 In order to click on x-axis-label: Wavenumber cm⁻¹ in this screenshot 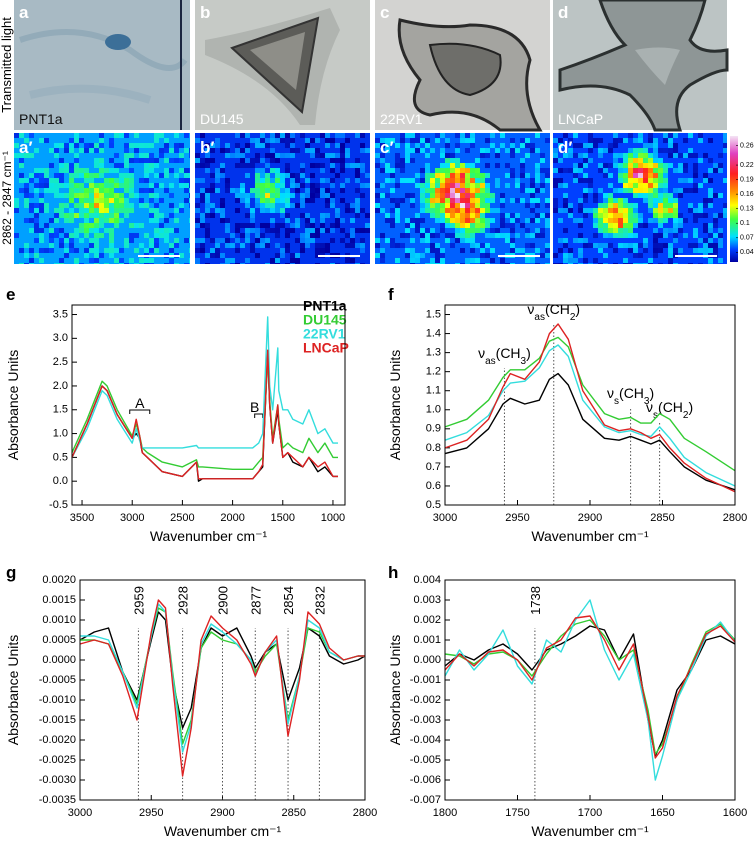, I will do `click(223, 831)`.